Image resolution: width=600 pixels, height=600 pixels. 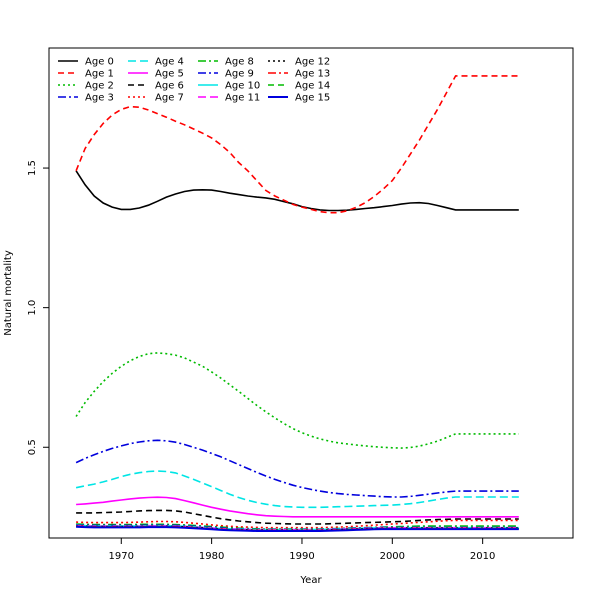 I want to click on y-tick-label: 0.5, so click(x=32, y=447).